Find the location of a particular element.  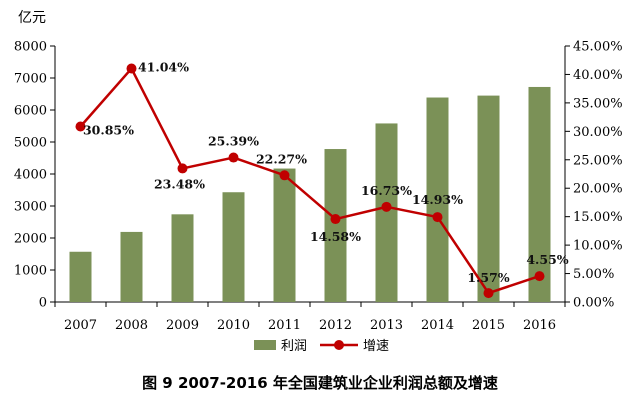

legend-swatch-marker is located at coordinates (339, 345).